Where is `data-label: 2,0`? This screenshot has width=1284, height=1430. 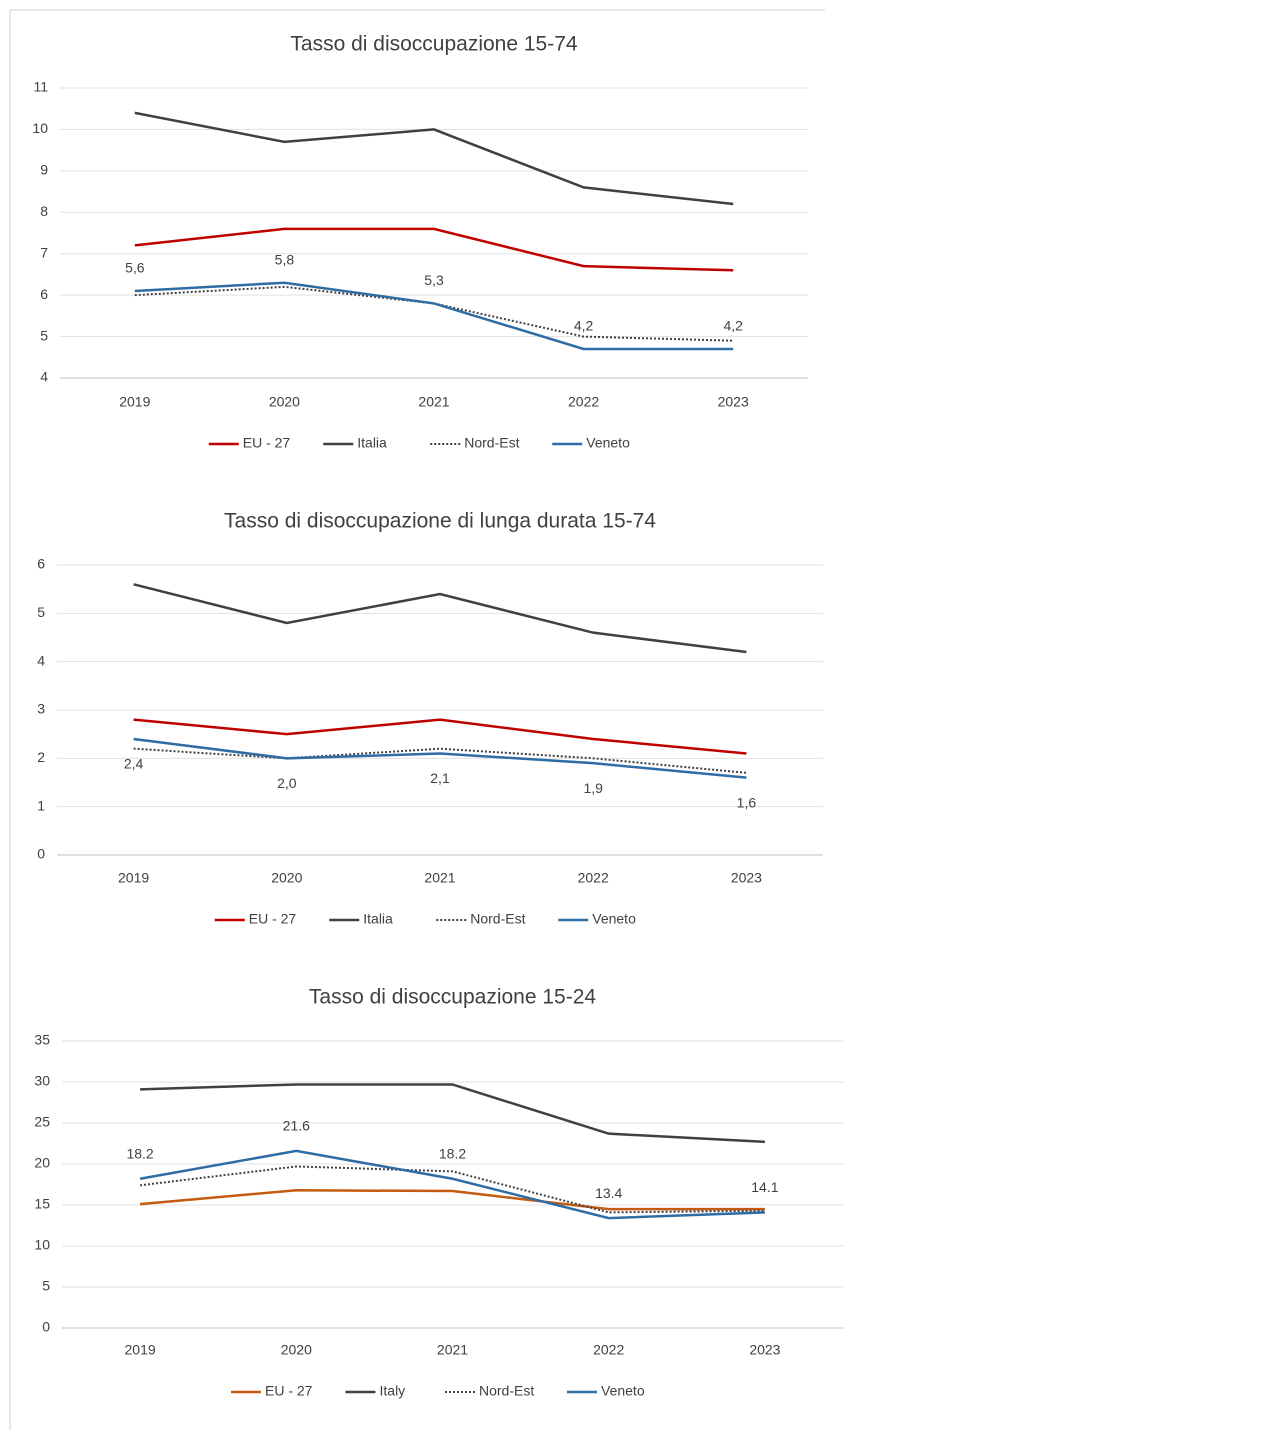
data-label: 2,0 is located at coordinates (287, 783).